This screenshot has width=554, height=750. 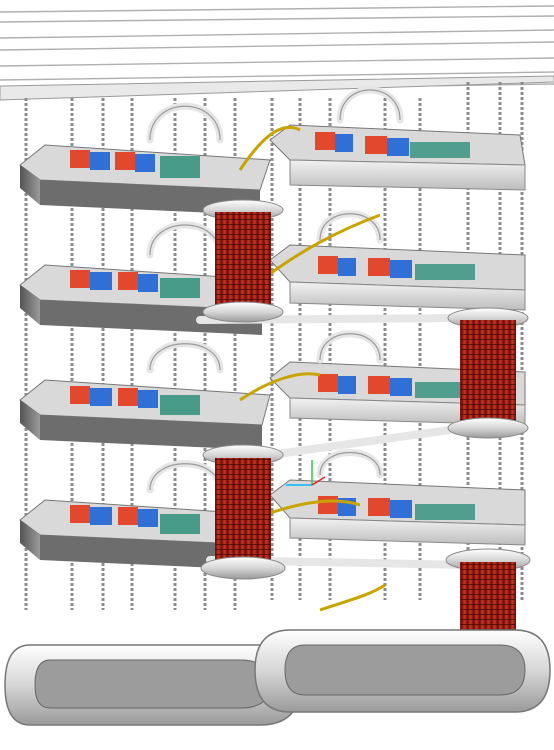 I want to click on base-ring-left, so click(x=152, y=685).